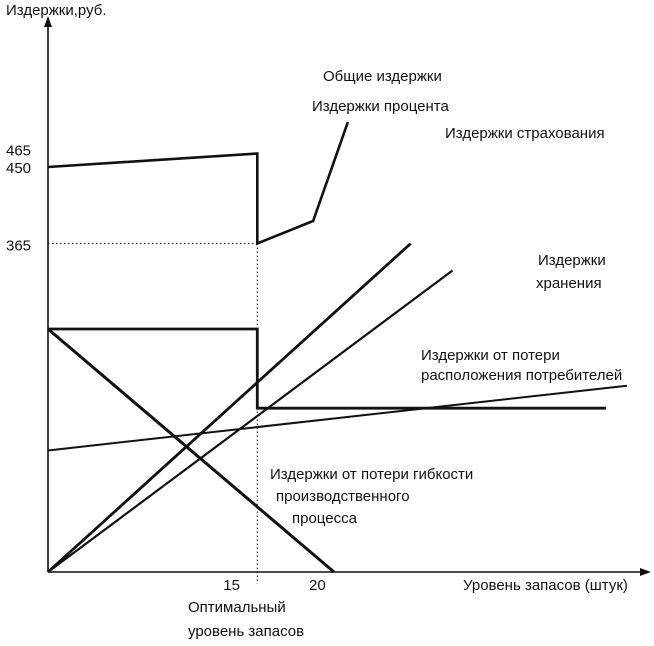 The width and height of the screenshot is (654, 646). I want to click on y-tick-465: 465, so click(18, 151).